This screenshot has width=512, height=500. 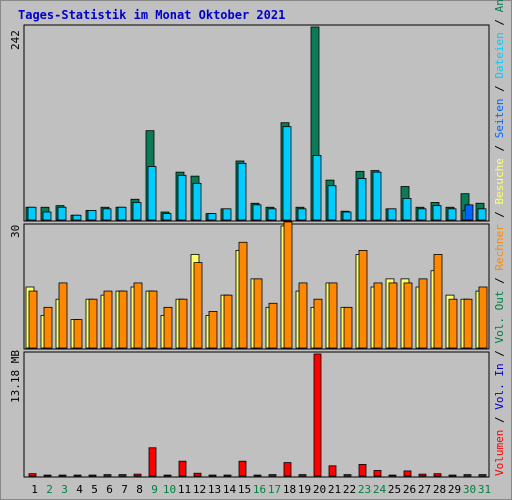 I want to click on day-label-23: 23, so click(x=364, y=489).